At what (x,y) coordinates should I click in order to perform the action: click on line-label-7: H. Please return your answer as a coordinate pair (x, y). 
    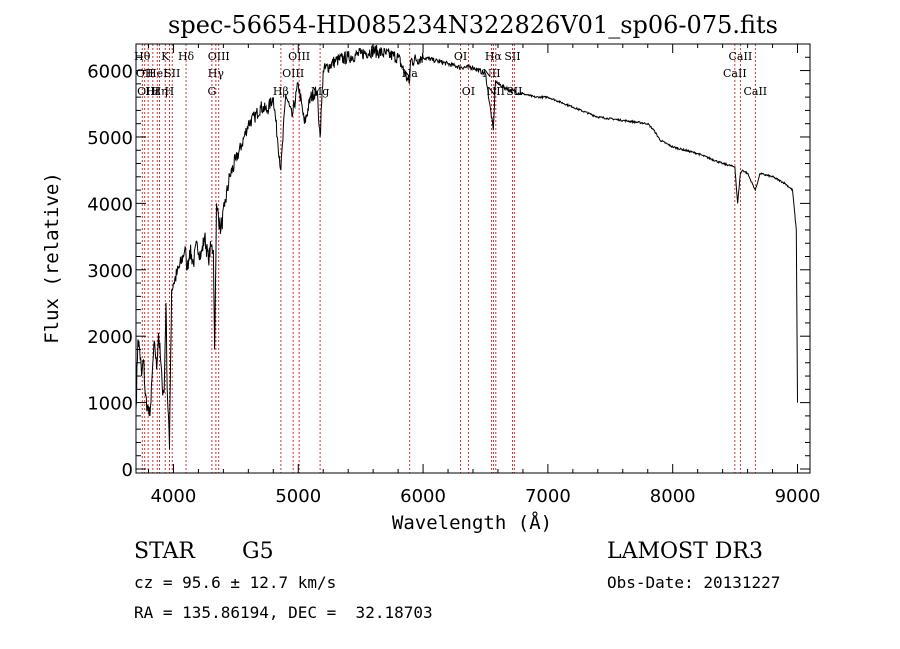
    Looking at the image, I should click on (170, 91).